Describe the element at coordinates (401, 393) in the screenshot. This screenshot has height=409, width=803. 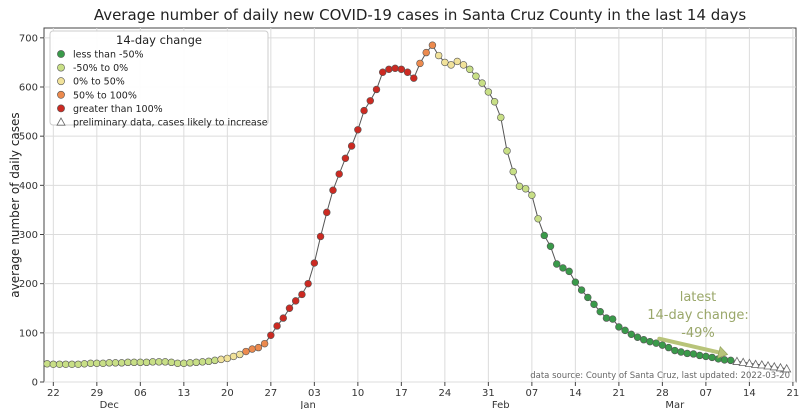
I see `x-tick-label: 17` at that location.